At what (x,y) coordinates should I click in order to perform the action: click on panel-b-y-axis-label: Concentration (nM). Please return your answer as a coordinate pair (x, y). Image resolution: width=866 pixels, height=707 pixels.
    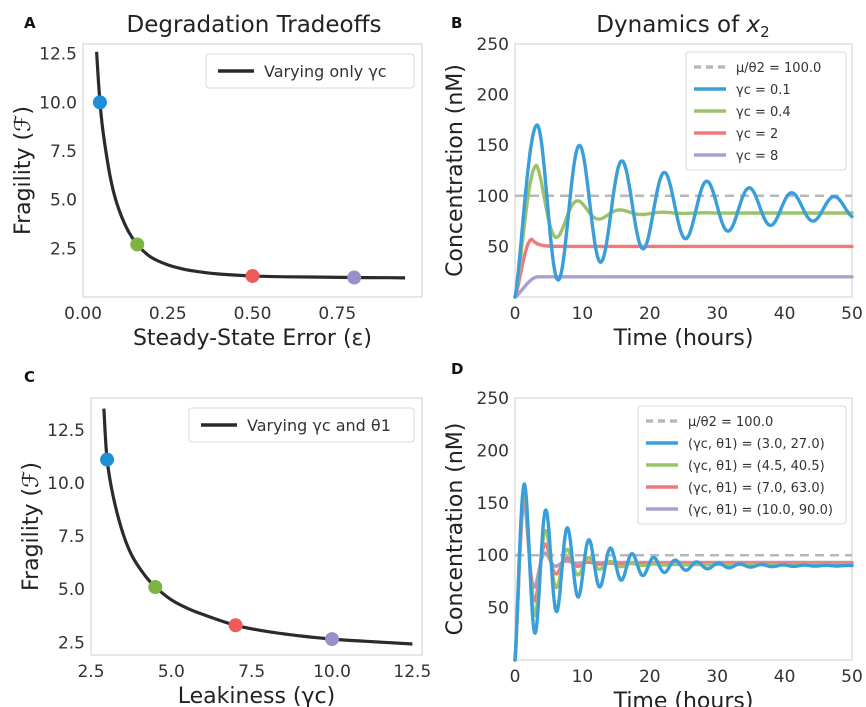
    Looking at the image, I should click on (455, 170).